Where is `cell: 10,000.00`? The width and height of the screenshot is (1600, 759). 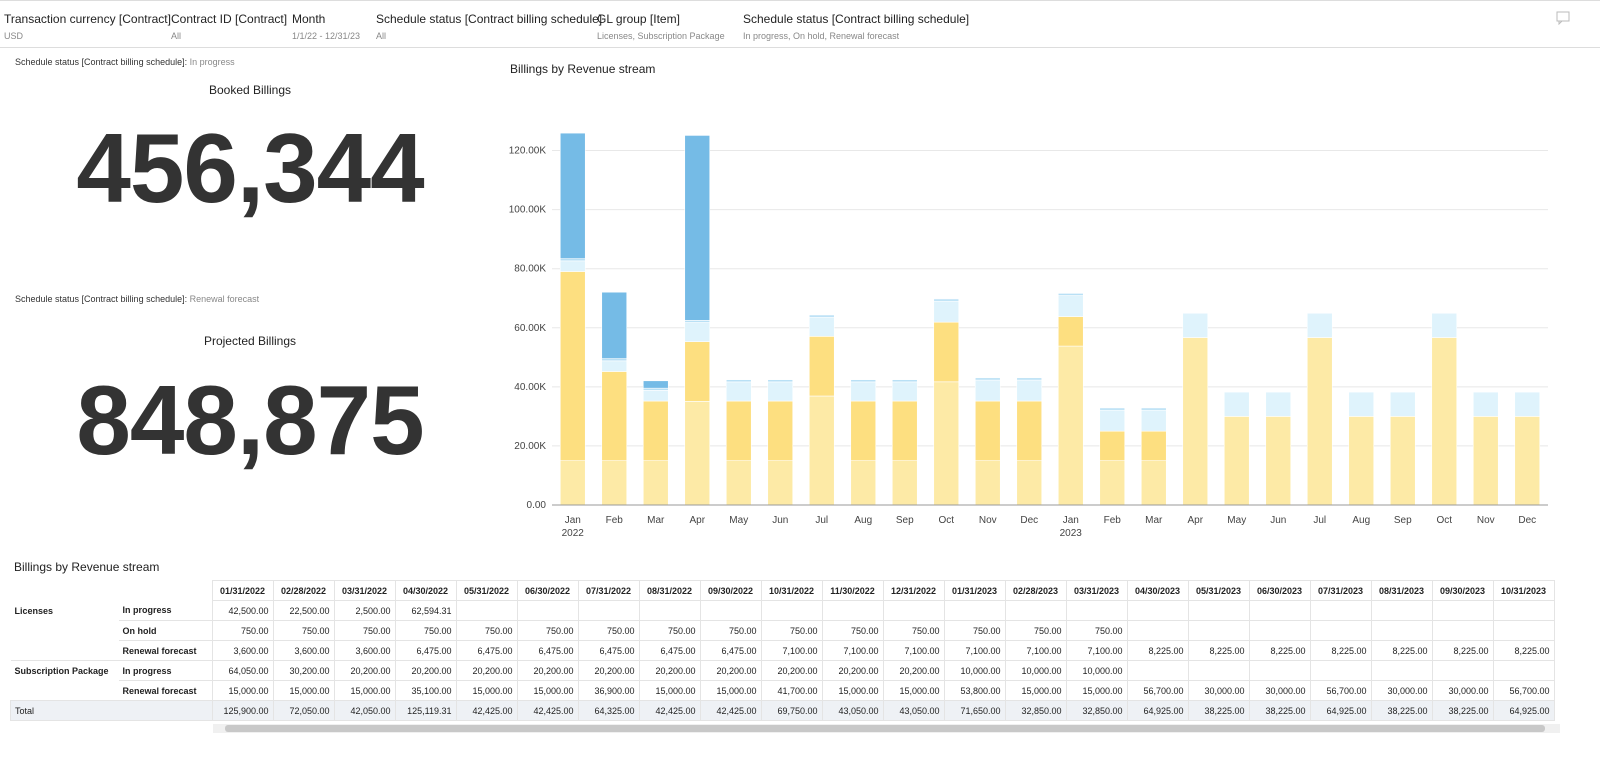
cell: 10,000.00 is located at coordinates (974, 670).